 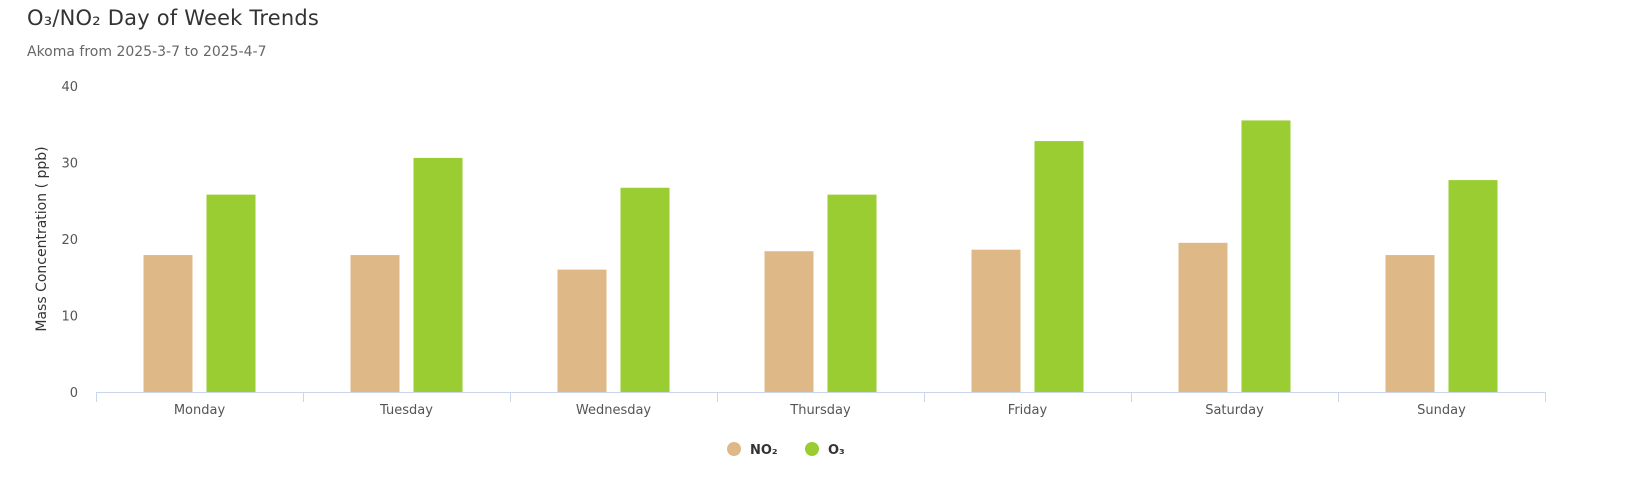 I want to click on bar-no2-wednesday, so click(x=582, y=330).